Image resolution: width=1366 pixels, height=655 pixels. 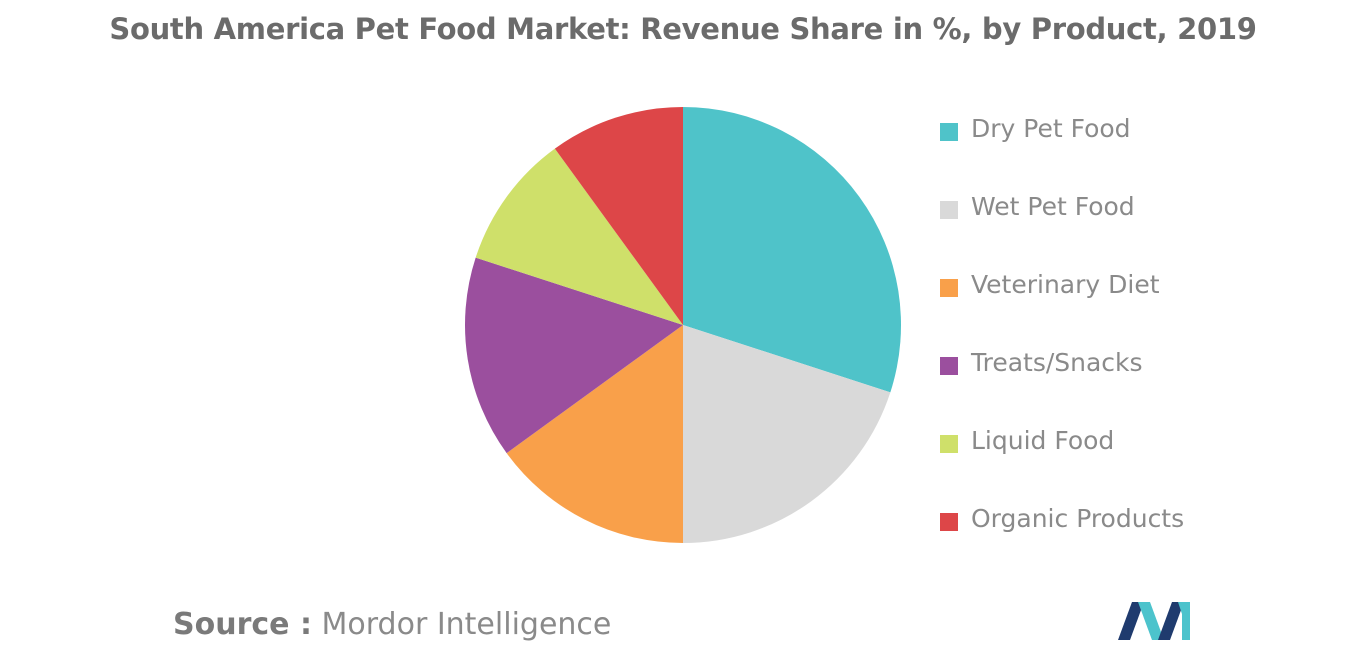 What do you see at coordinates (1051, 128) in the screenshot?
I see `legend-label: Dry Pet Food` at bounding box center [1051, 128].